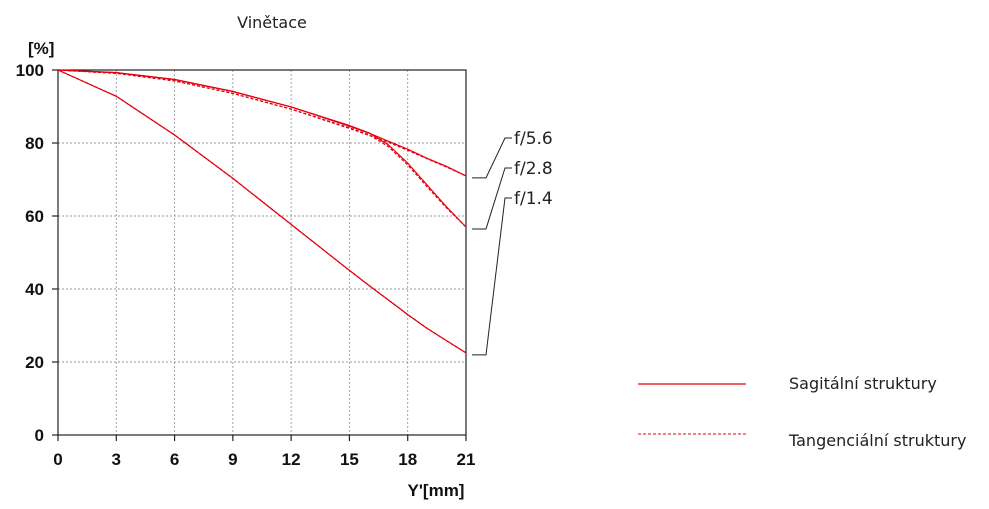 The height and width of the screenshot is (509, 989). Describe the element at coordinates (174, 459) in the screenshot. I see `x-tick-label: 6` at that location.